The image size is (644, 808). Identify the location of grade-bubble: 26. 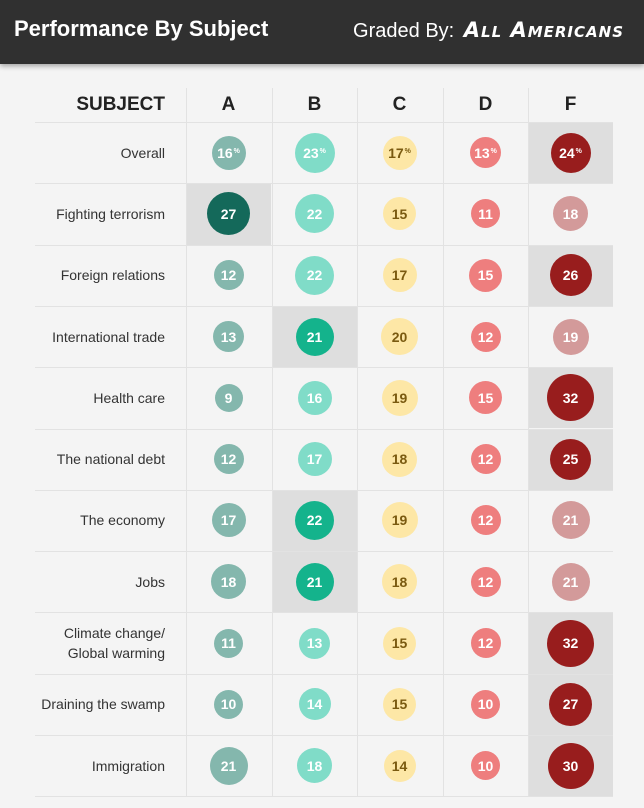
(570, 275).